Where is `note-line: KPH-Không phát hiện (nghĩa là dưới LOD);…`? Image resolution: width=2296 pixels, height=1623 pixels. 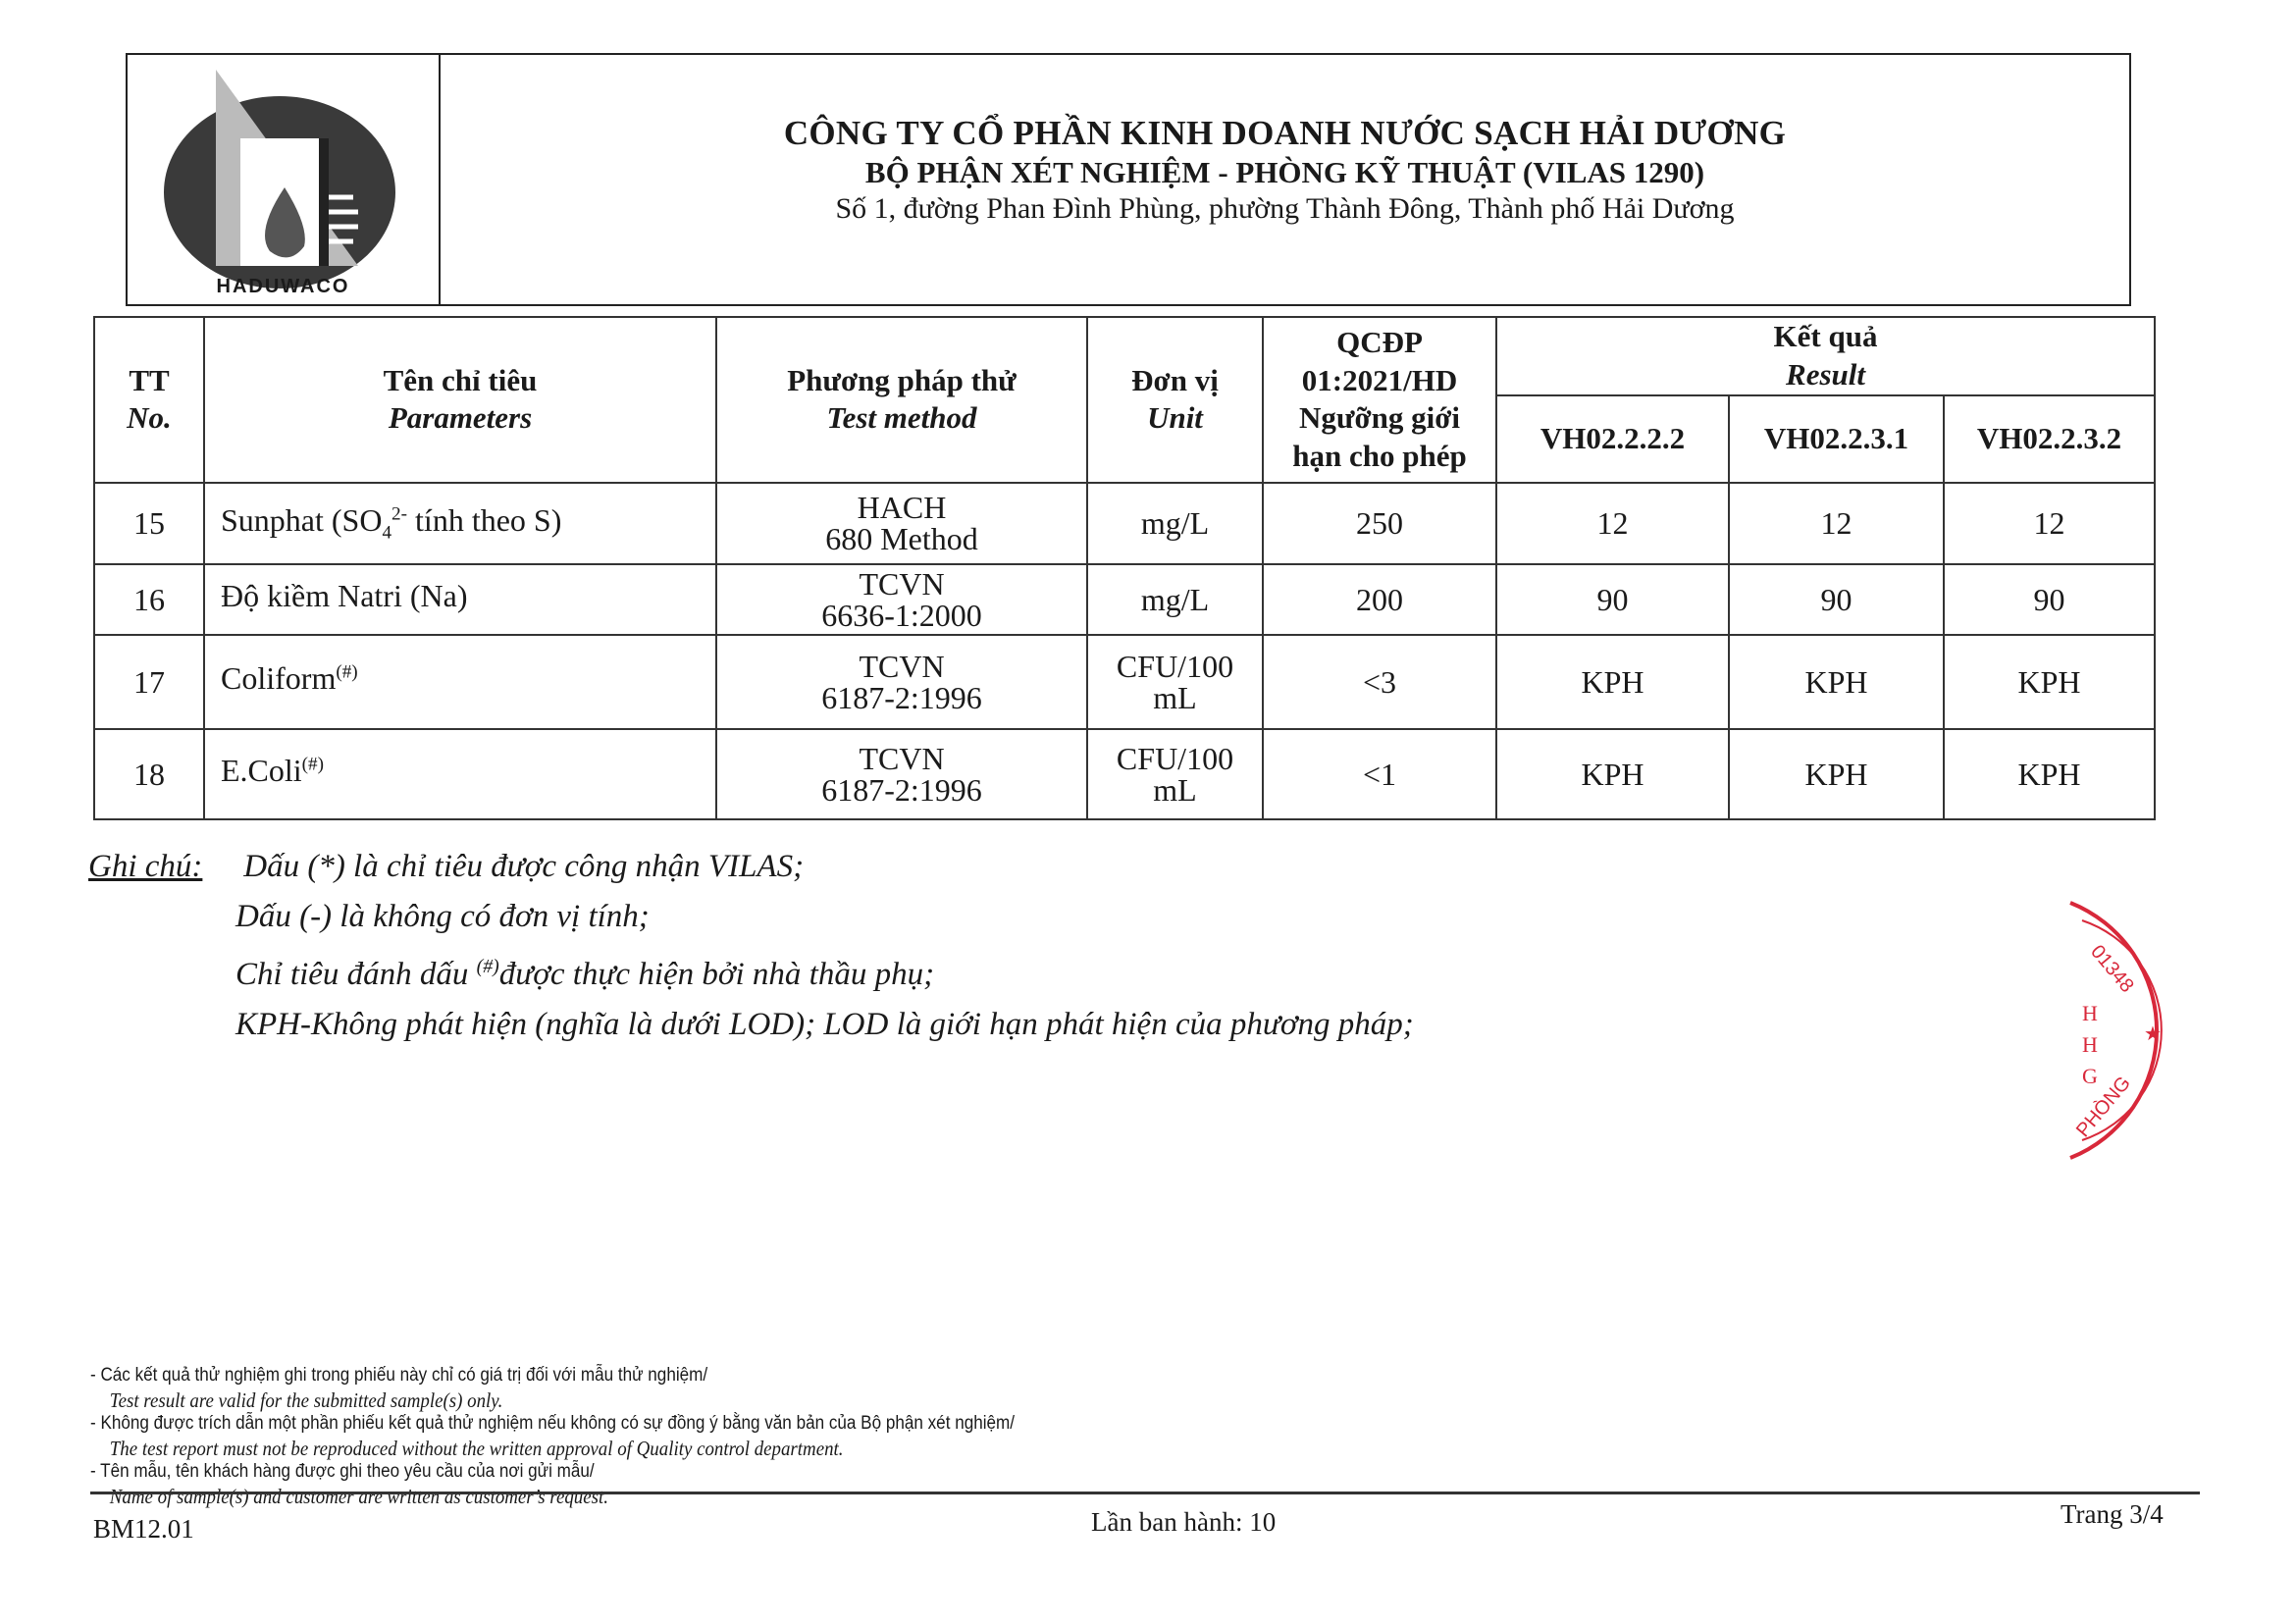
note-line: KPH-Không phát hiện (nghĩa là dưới LOD);… is located at coordinates (824, 1024).